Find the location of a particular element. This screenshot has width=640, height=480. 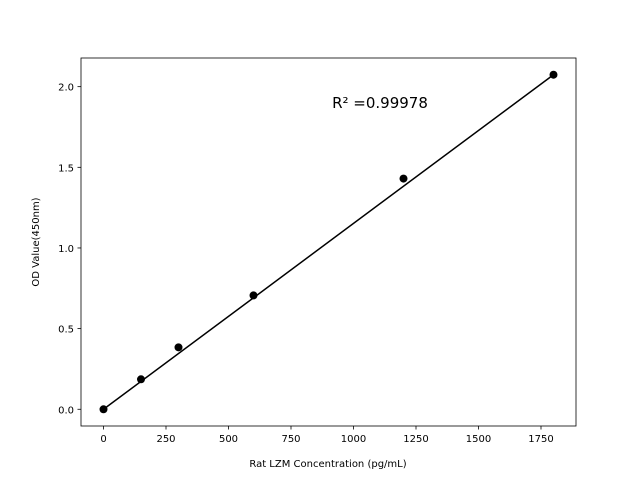

x-tick-label: 0 is located at coordinates (103, 439).